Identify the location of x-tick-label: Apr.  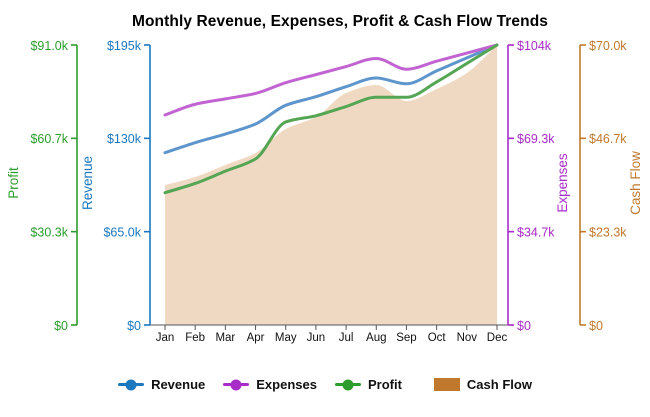
(256, 338).